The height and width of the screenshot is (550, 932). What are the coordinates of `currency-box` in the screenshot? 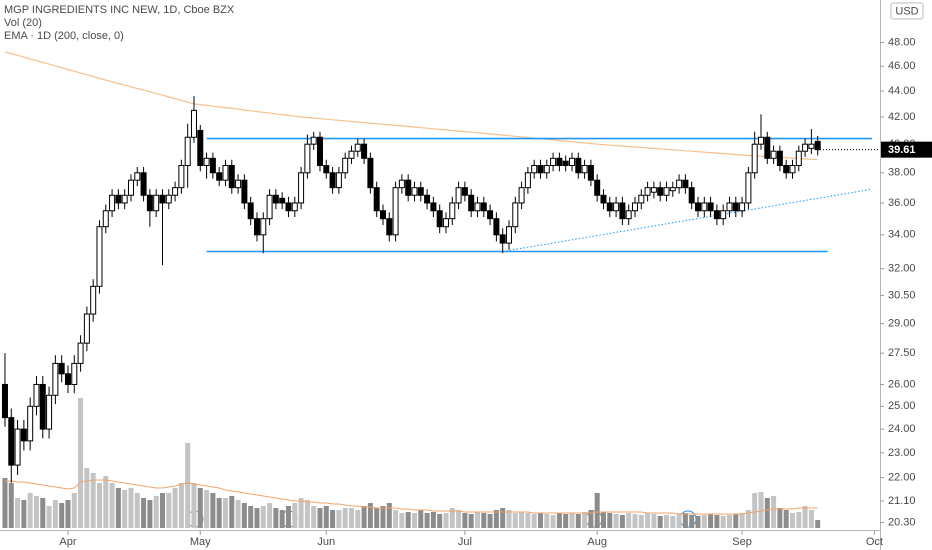 It's located at (907, 11).